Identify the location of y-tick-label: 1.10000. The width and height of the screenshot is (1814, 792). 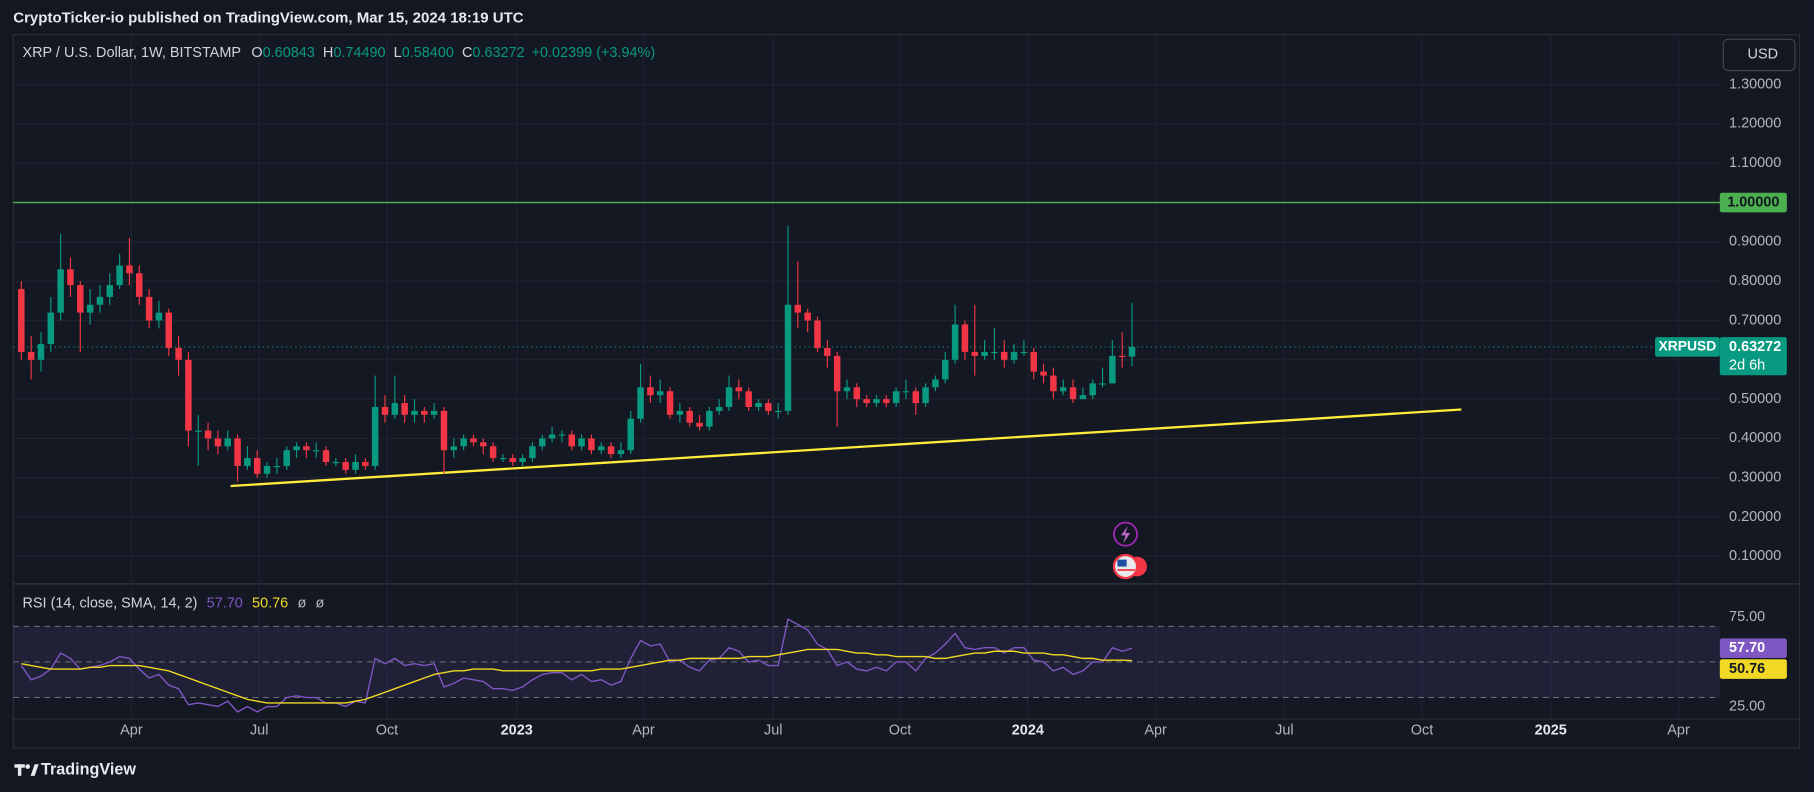
(1755, 163).